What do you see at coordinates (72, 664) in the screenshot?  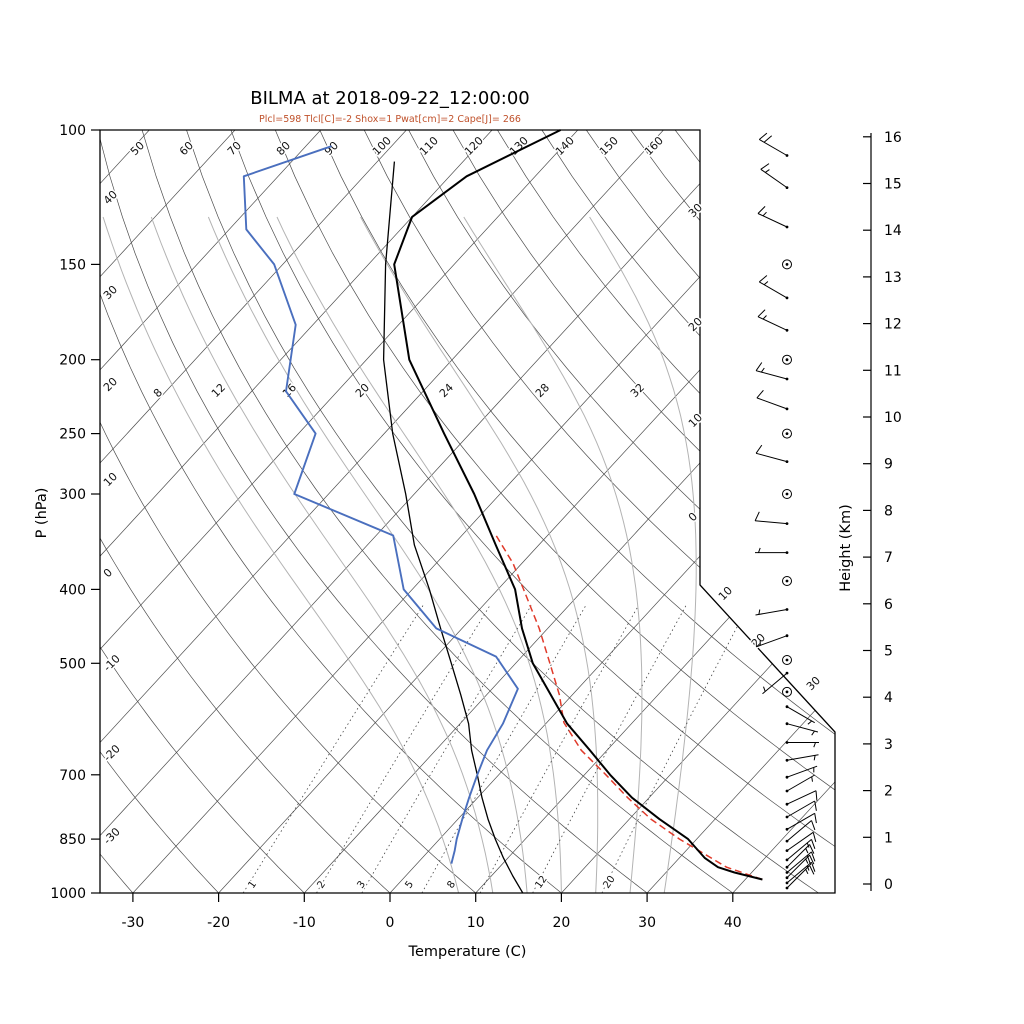 I see `svg-text: 500` at bounding box center [72, 664].